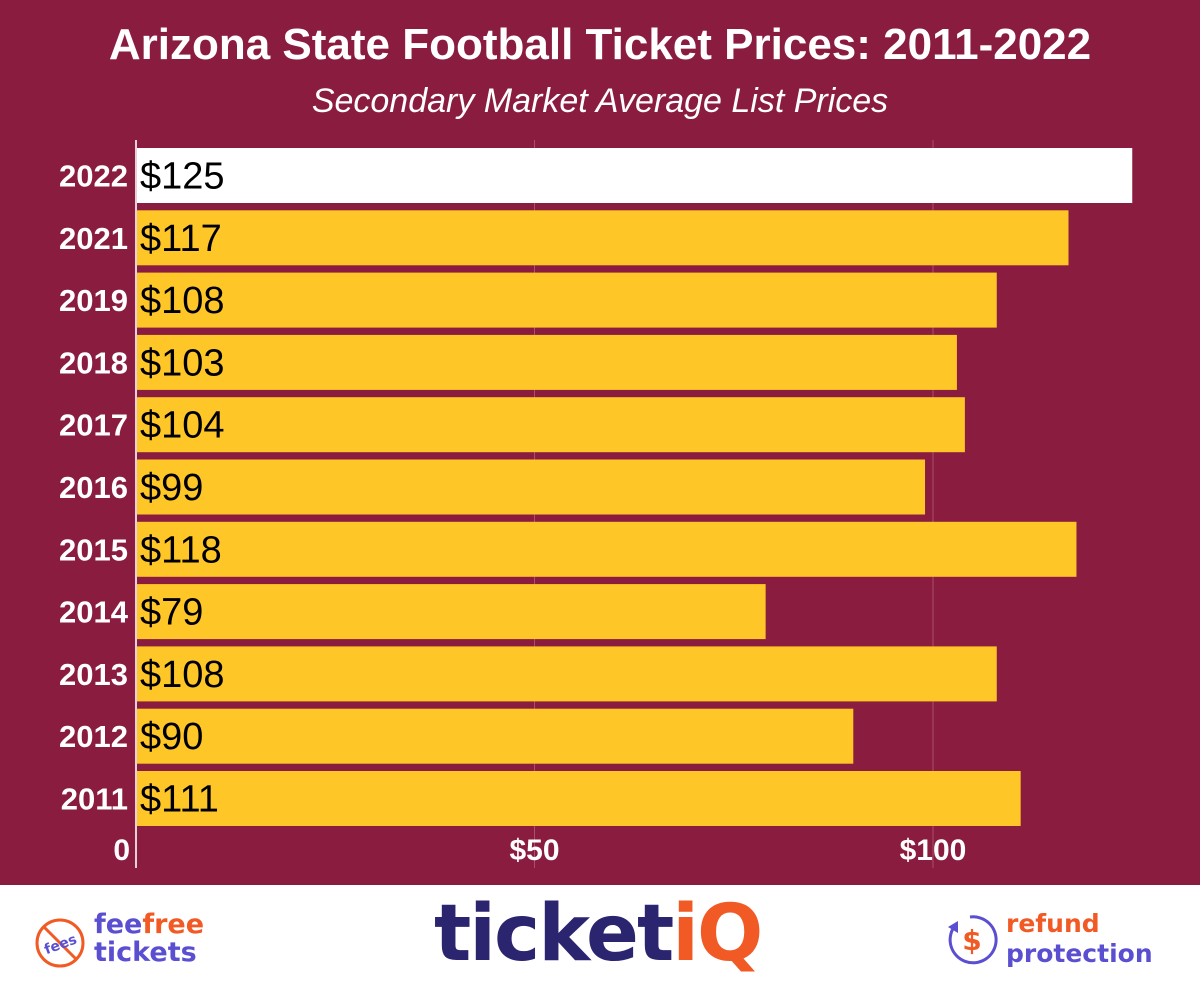 The width and height of the screenshot is (1200, 996). I want to click on tickets-text: tickets, so click(145, 952).